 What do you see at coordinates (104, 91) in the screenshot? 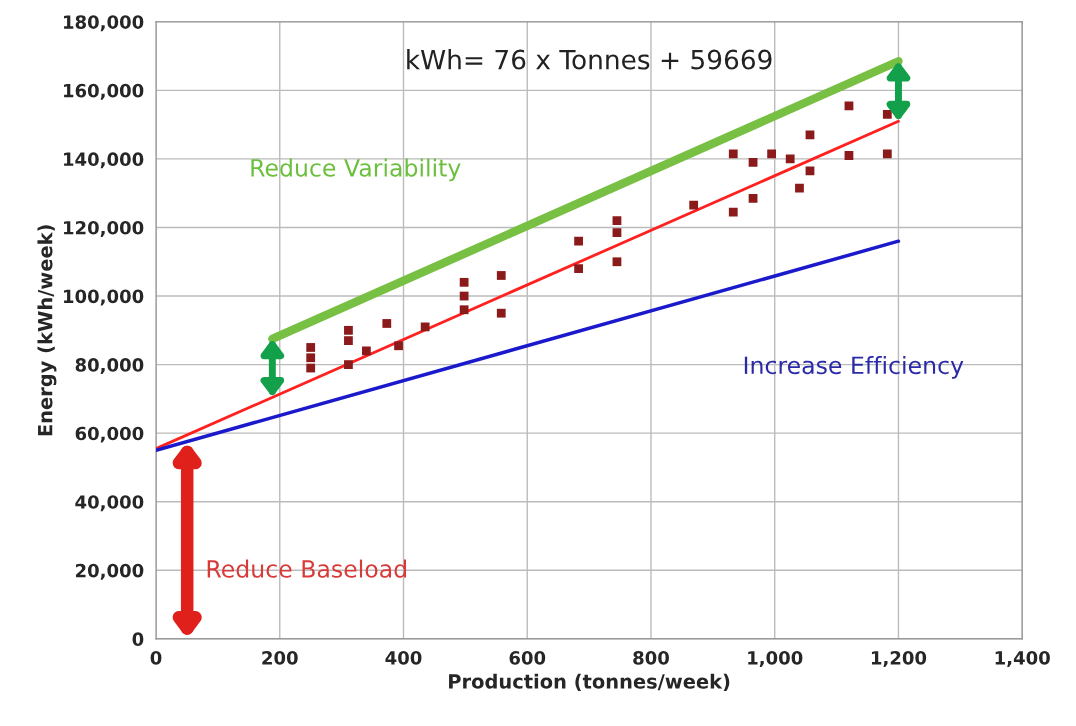
I see `y-tick-label: 160,000` at bounding box center [104, 91].